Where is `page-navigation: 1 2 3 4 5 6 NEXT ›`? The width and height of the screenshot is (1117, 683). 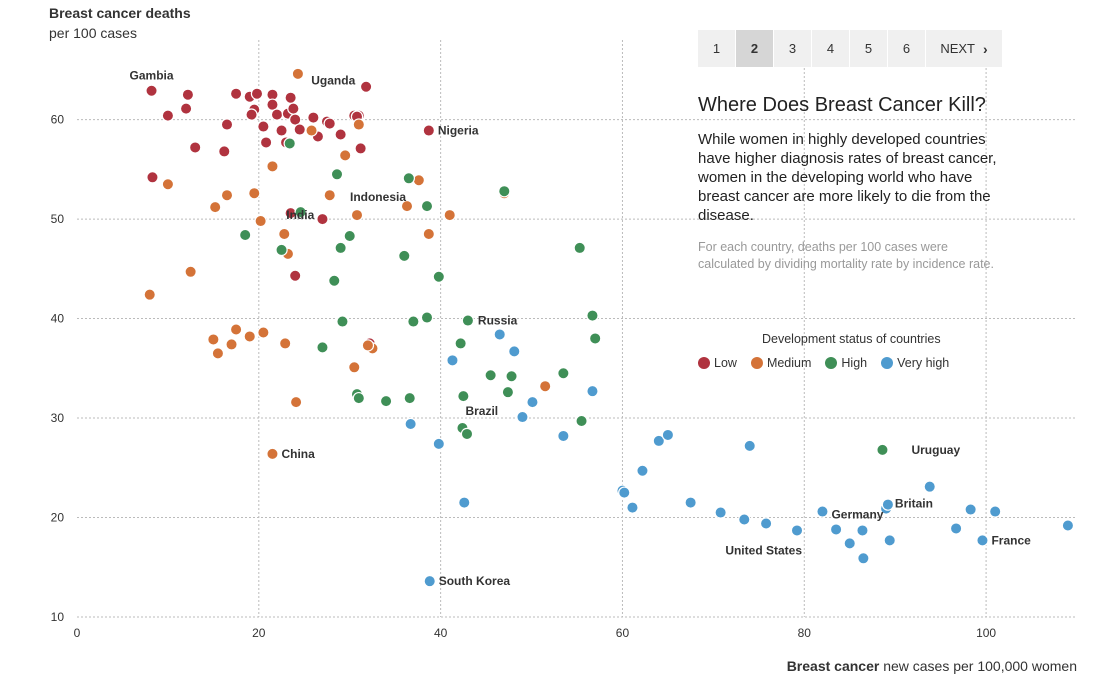
page-navigation: 1 2 3 4 5 6 NEXT › is located at coordinates (850, 48).